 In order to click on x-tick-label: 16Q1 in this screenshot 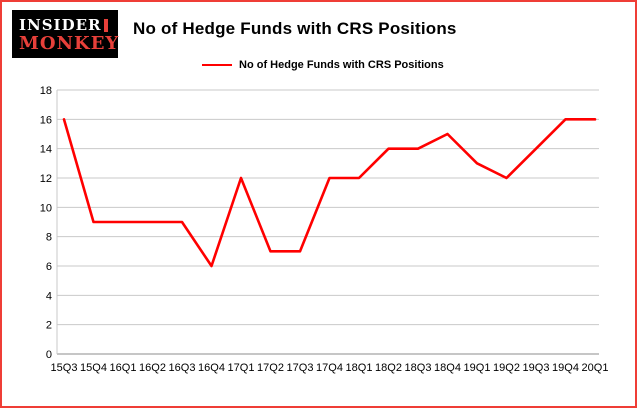, I will do `click(123, 368)`.